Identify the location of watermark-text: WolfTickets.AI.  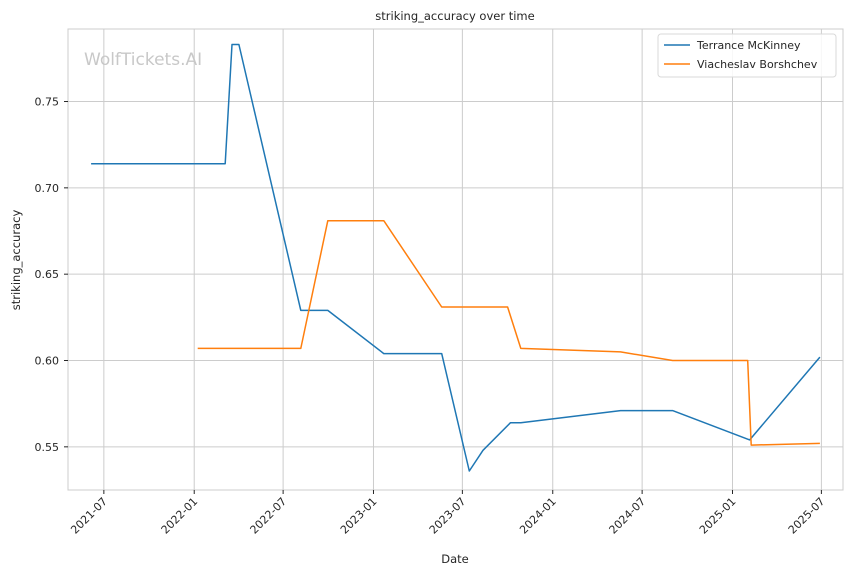
(143, 60).